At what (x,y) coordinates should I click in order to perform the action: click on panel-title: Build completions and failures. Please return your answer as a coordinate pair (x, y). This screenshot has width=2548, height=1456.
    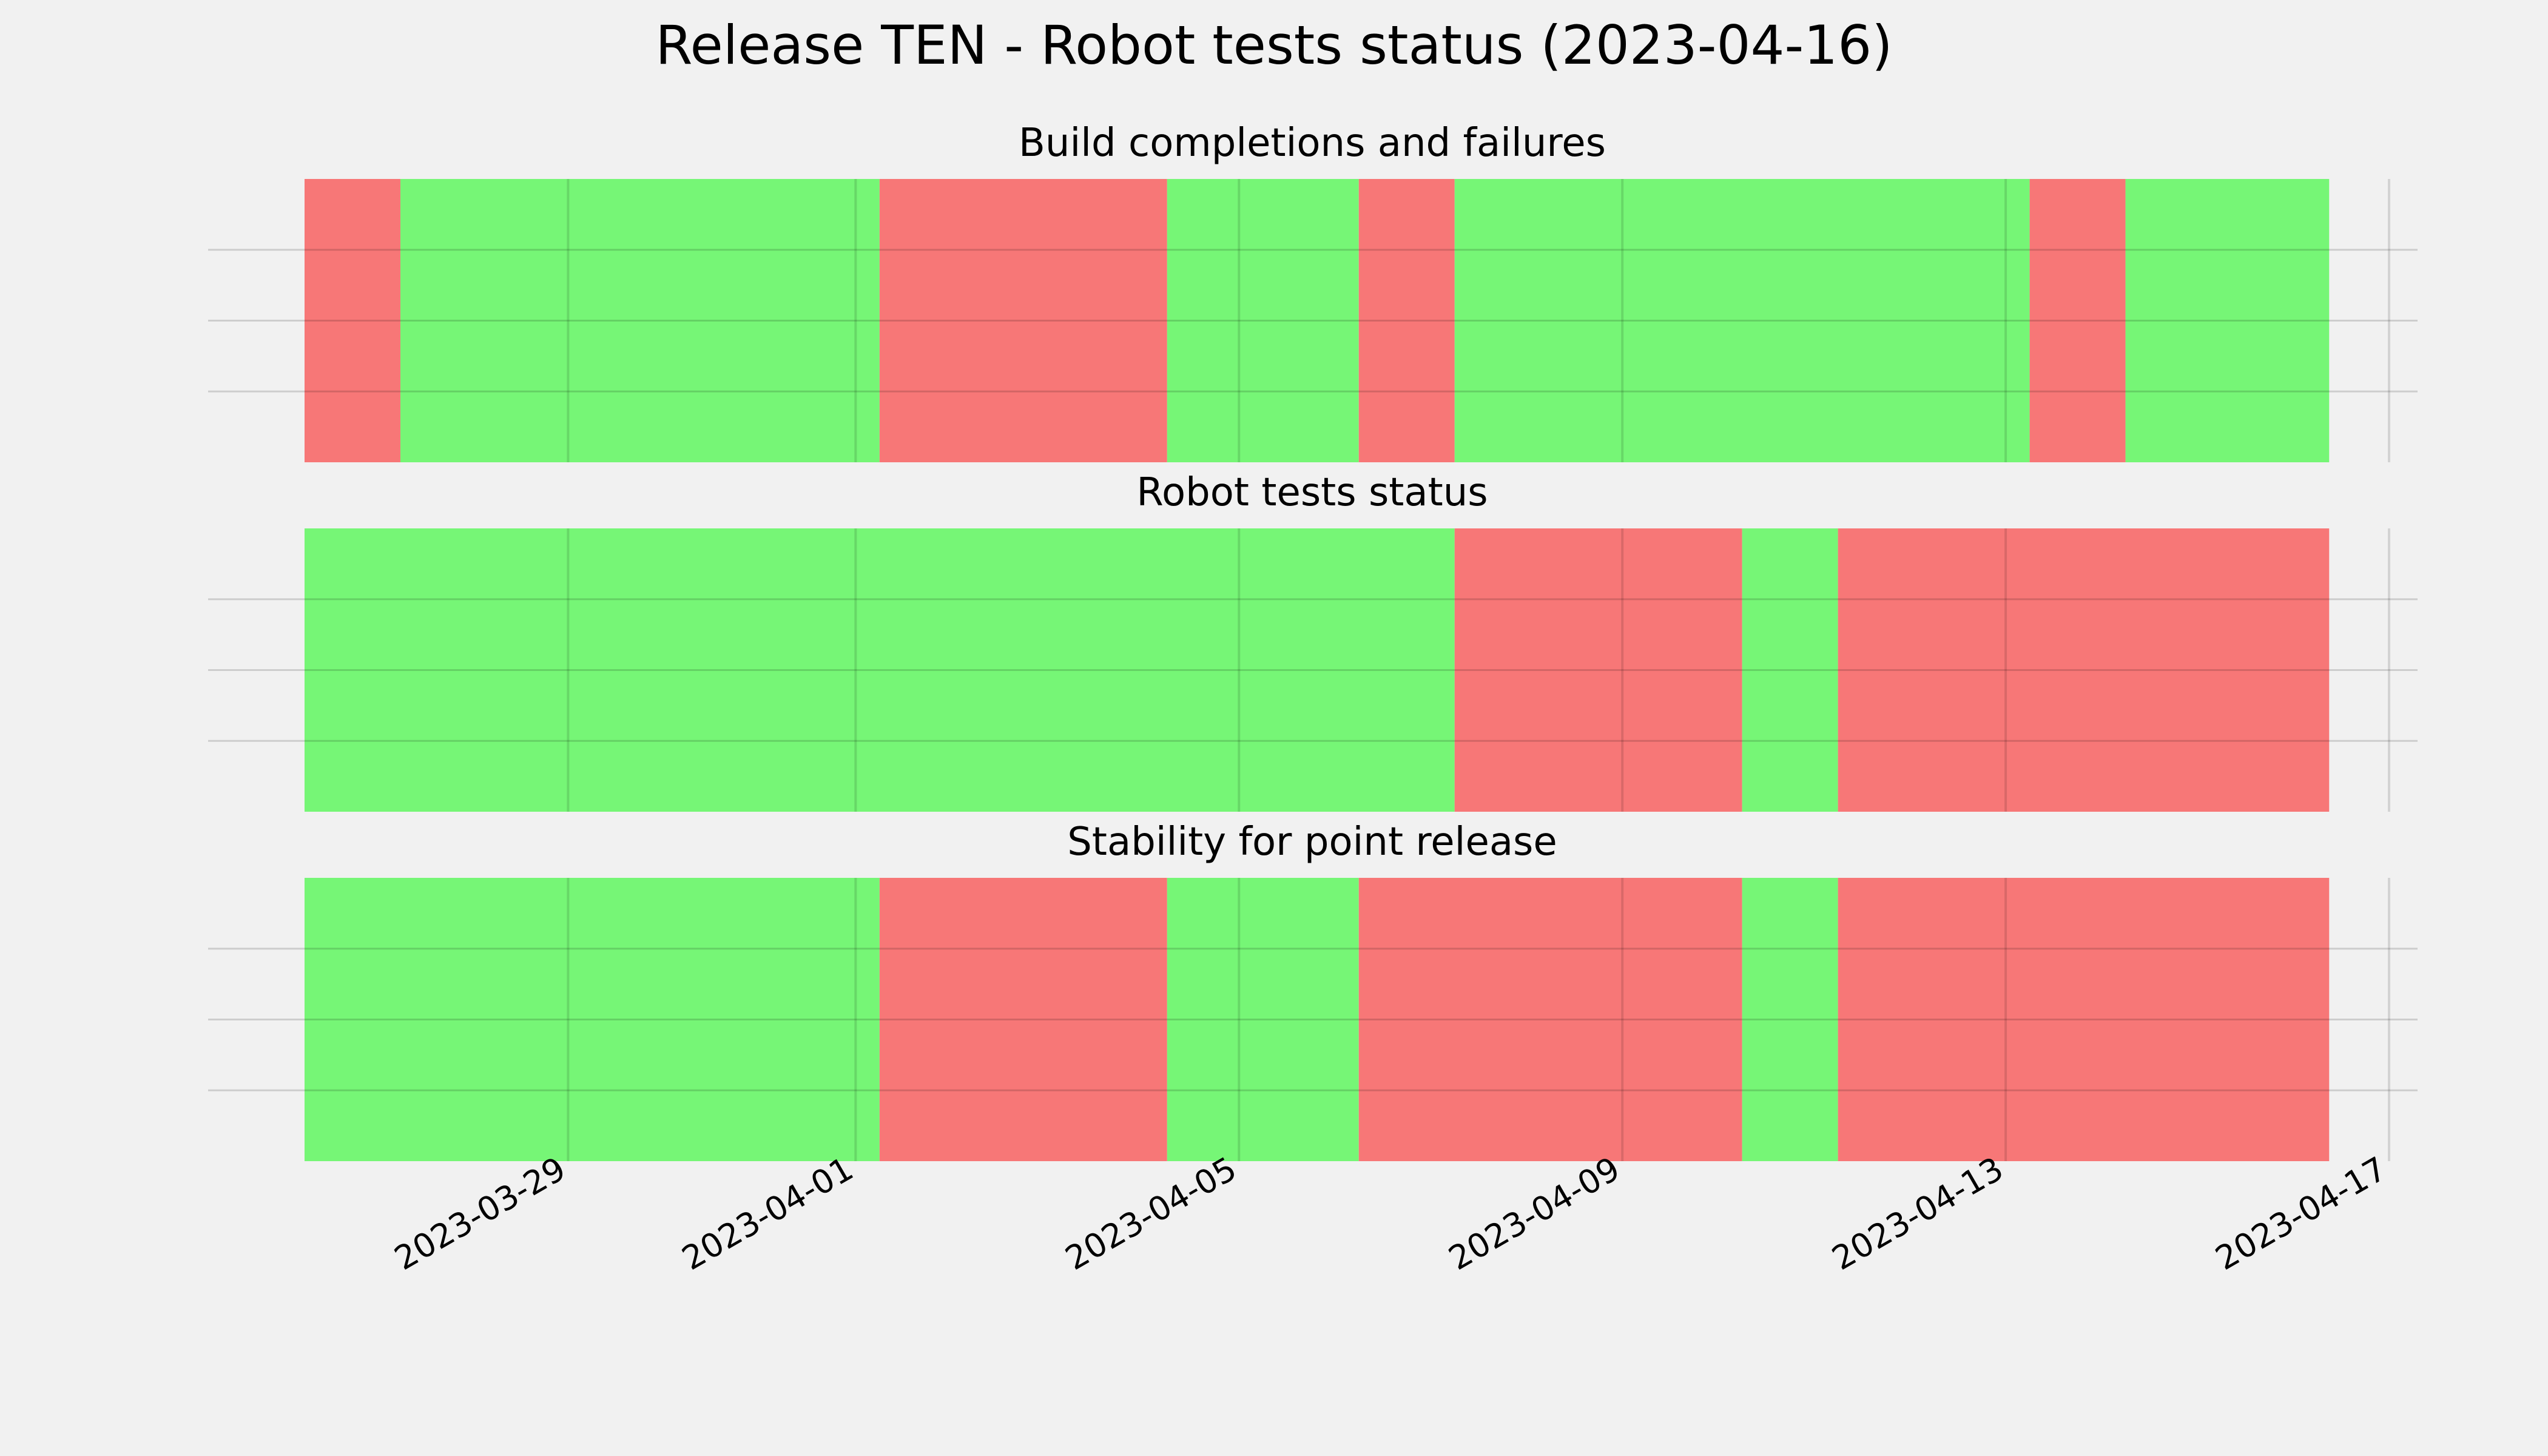
    Looking at the image, I should click on (1312, 143).